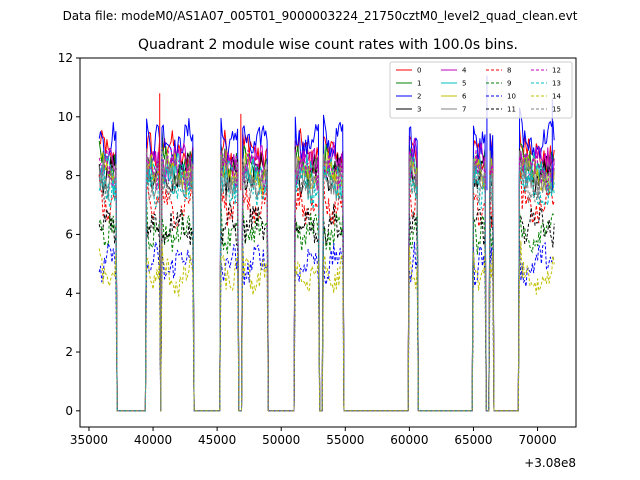 This screenshot has width=640, height=480. I want to click on legend-label-11: 11, so click(511, 110).